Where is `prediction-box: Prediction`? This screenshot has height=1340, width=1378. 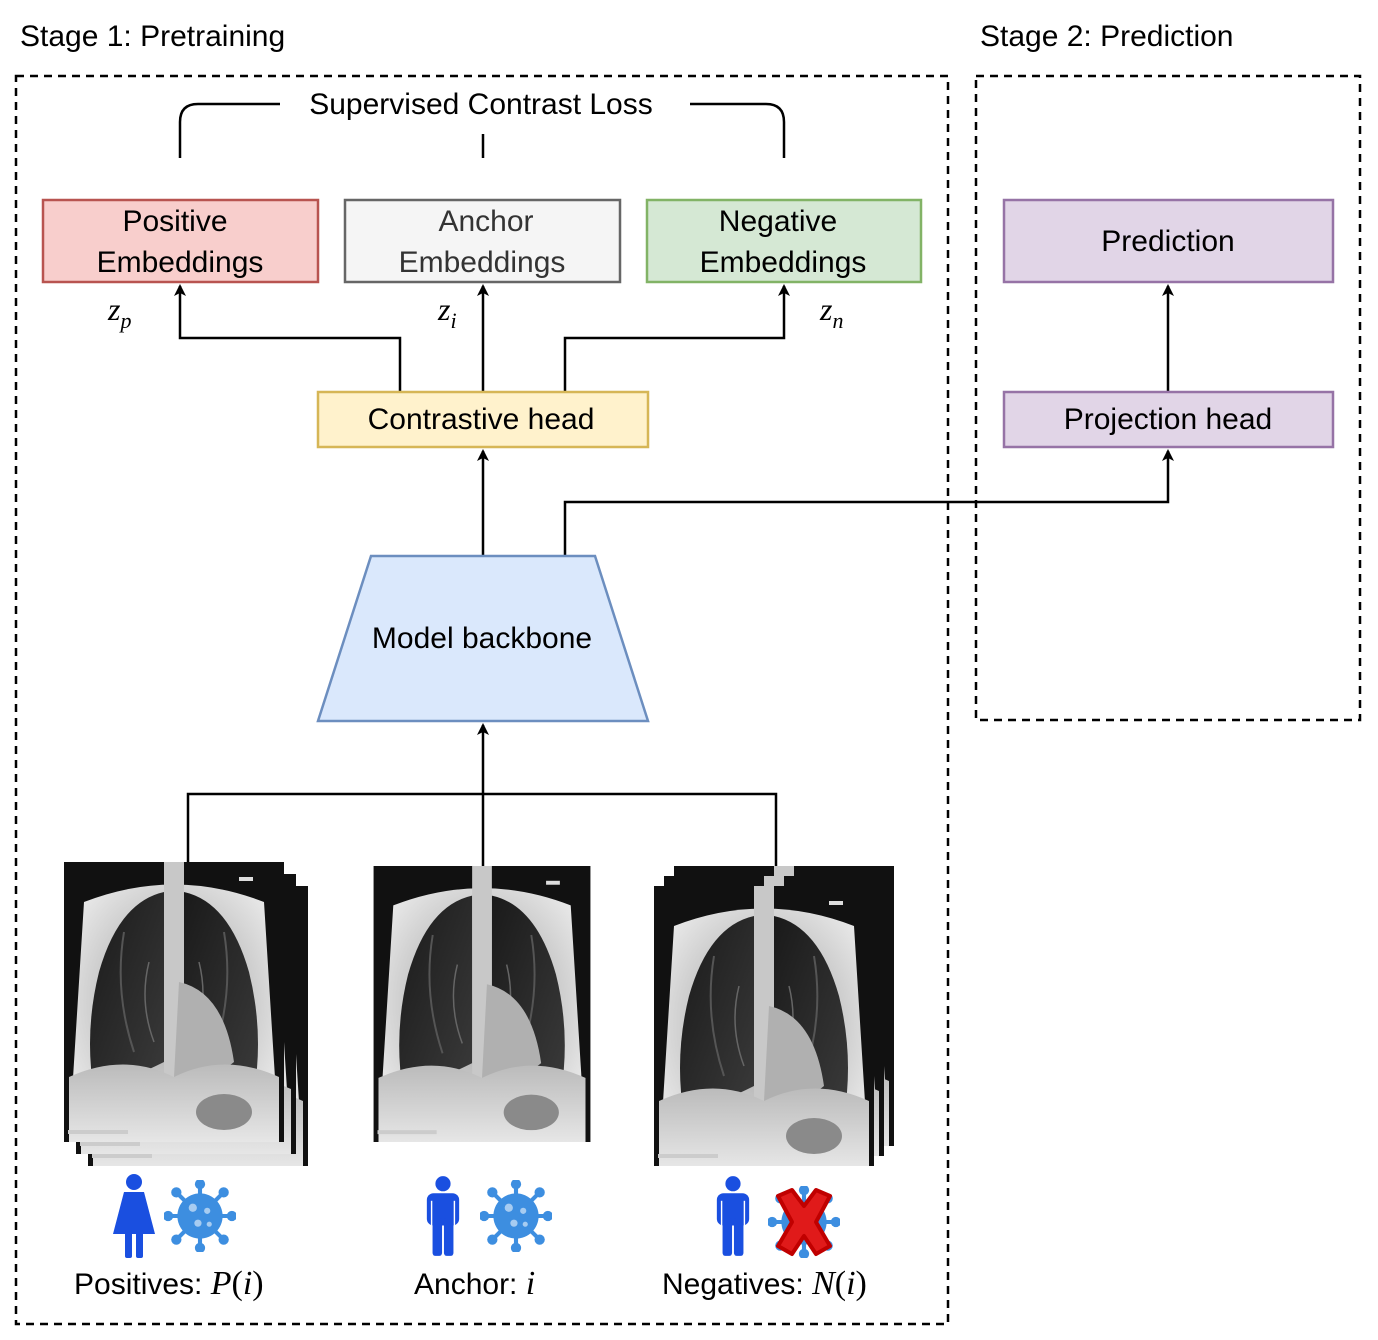 prediction-box: Prediction is located at coordinates (1168, 241).